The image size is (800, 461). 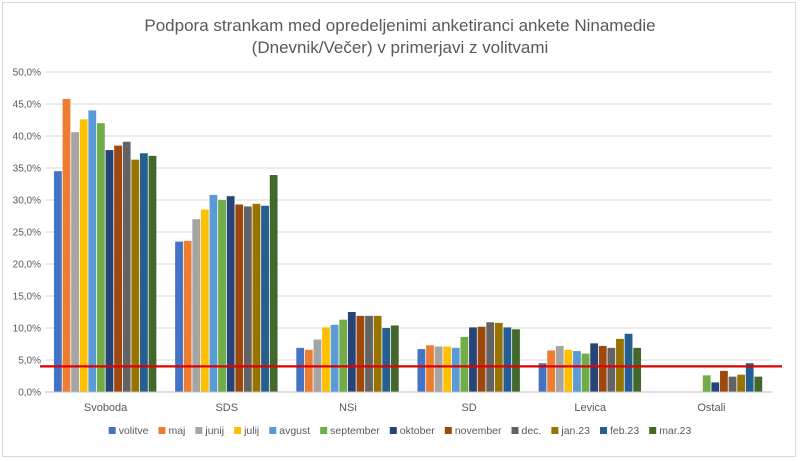 I want to click on bar-volitve-sd, so click(x=421, y=370).